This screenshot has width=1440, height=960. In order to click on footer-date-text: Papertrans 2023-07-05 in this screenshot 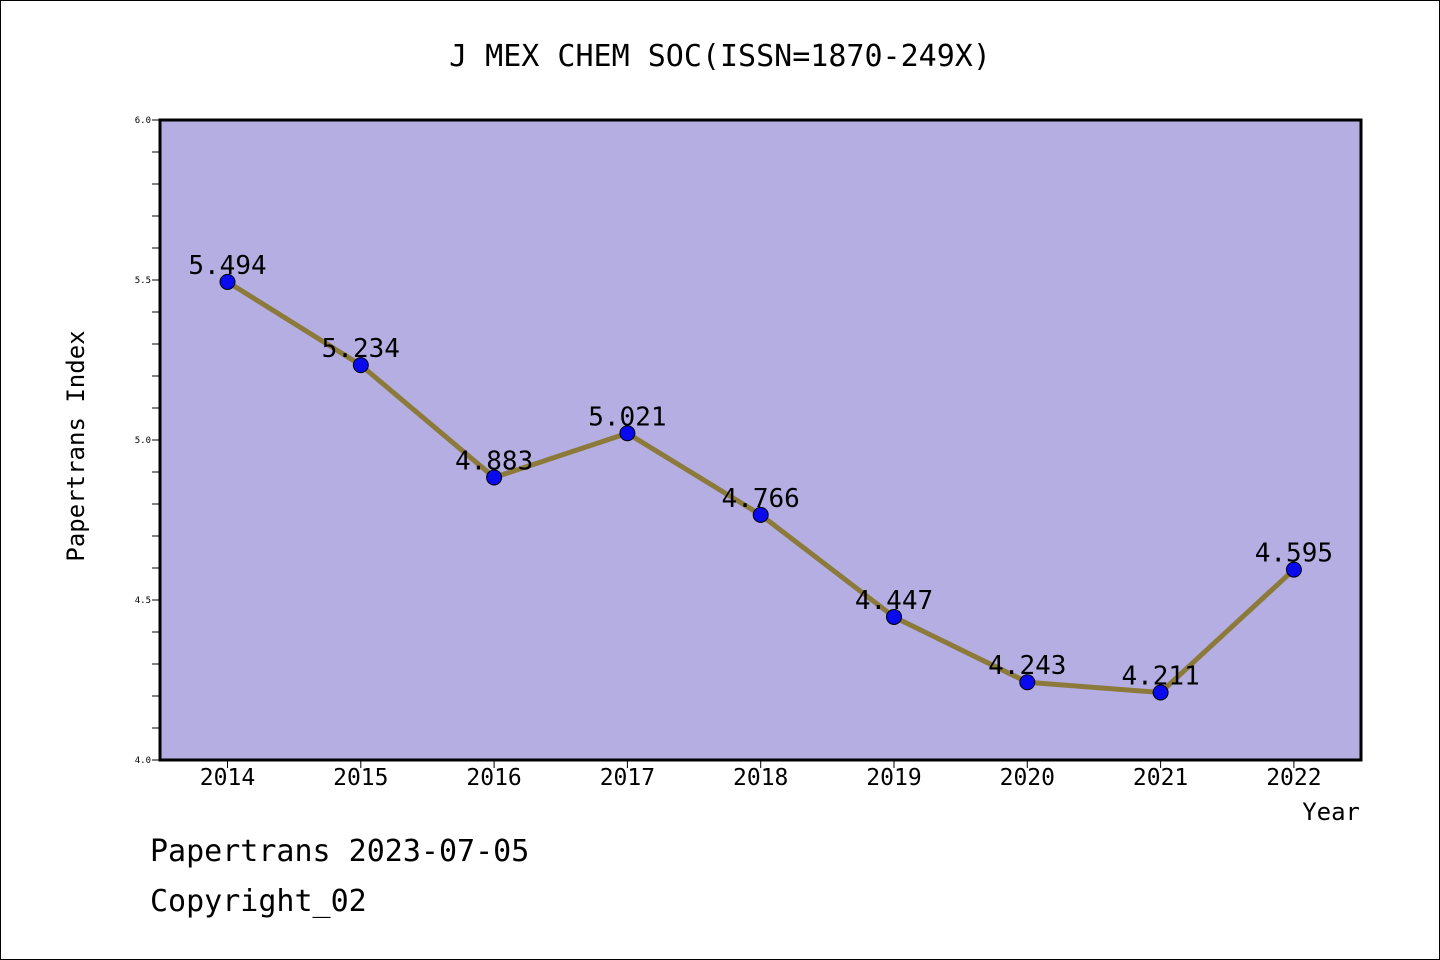, I will do `click(340, 851)`.